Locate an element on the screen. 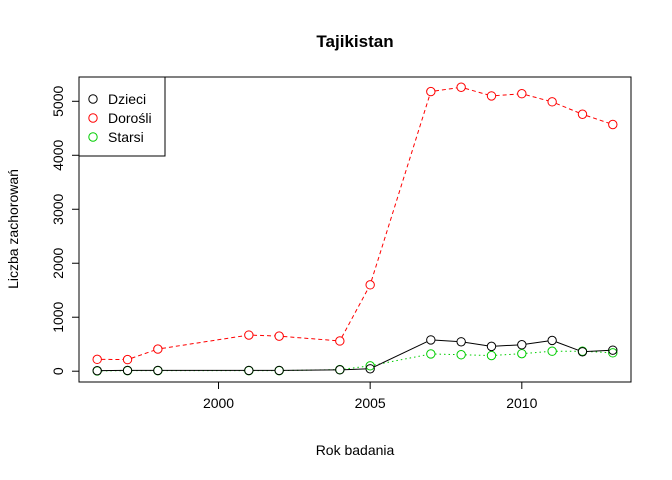  x-axis-label: Rok badania is located at coordinates (355, 450).